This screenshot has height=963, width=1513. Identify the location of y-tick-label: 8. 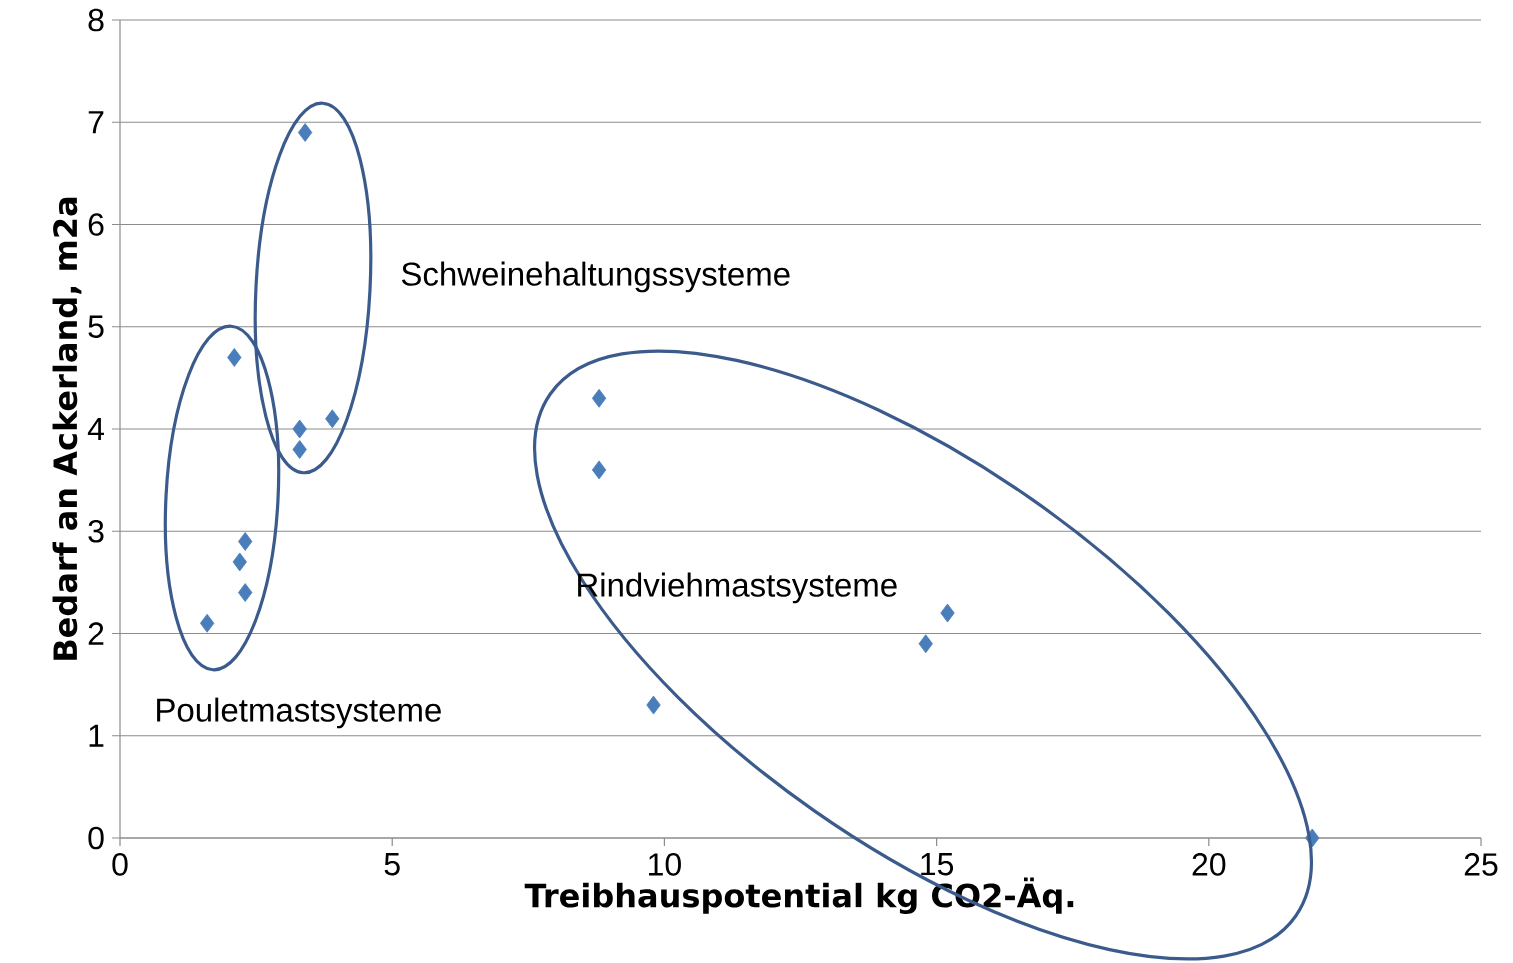
(96, 20).